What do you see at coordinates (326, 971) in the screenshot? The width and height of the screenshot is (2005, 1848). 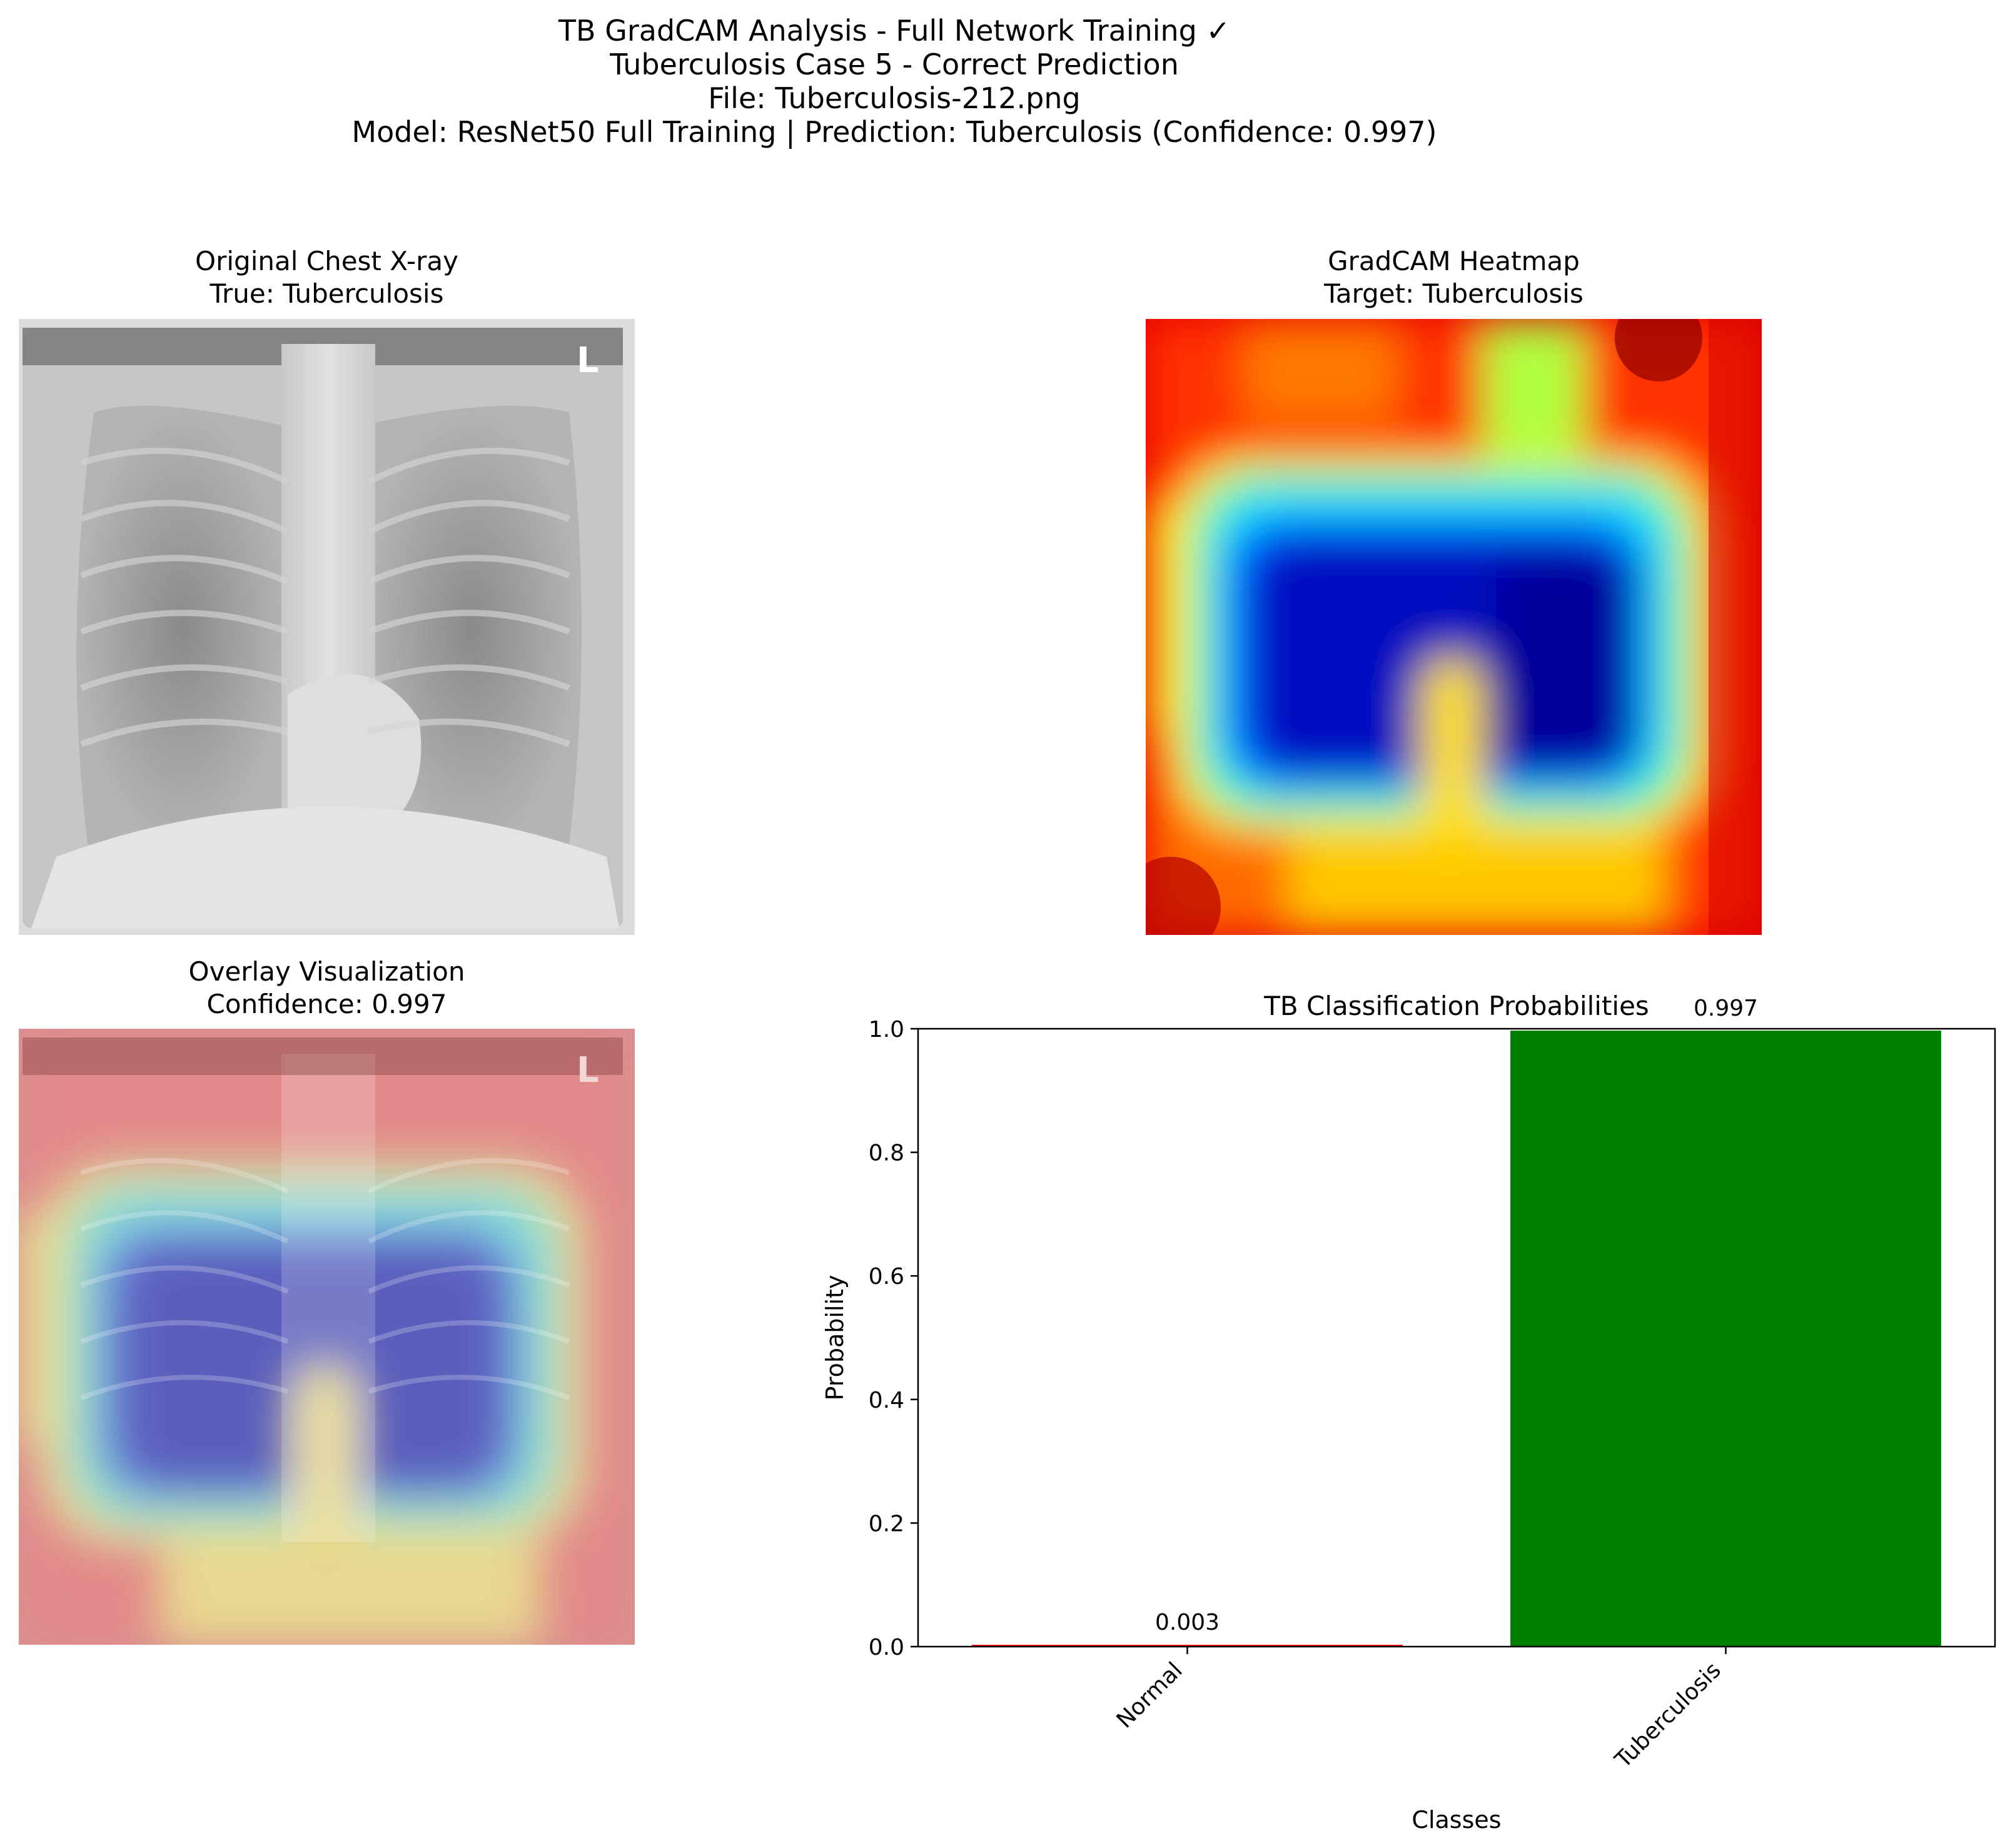 I see `overlay-title-line1: Overlay Visualization` at bounding box center [326, 971].